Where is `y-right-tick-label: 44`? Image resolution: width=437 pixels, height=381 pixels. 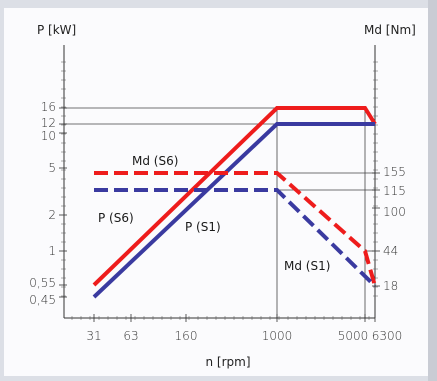 y-right-tick-label: 44 is located at coordinates (390, 251).